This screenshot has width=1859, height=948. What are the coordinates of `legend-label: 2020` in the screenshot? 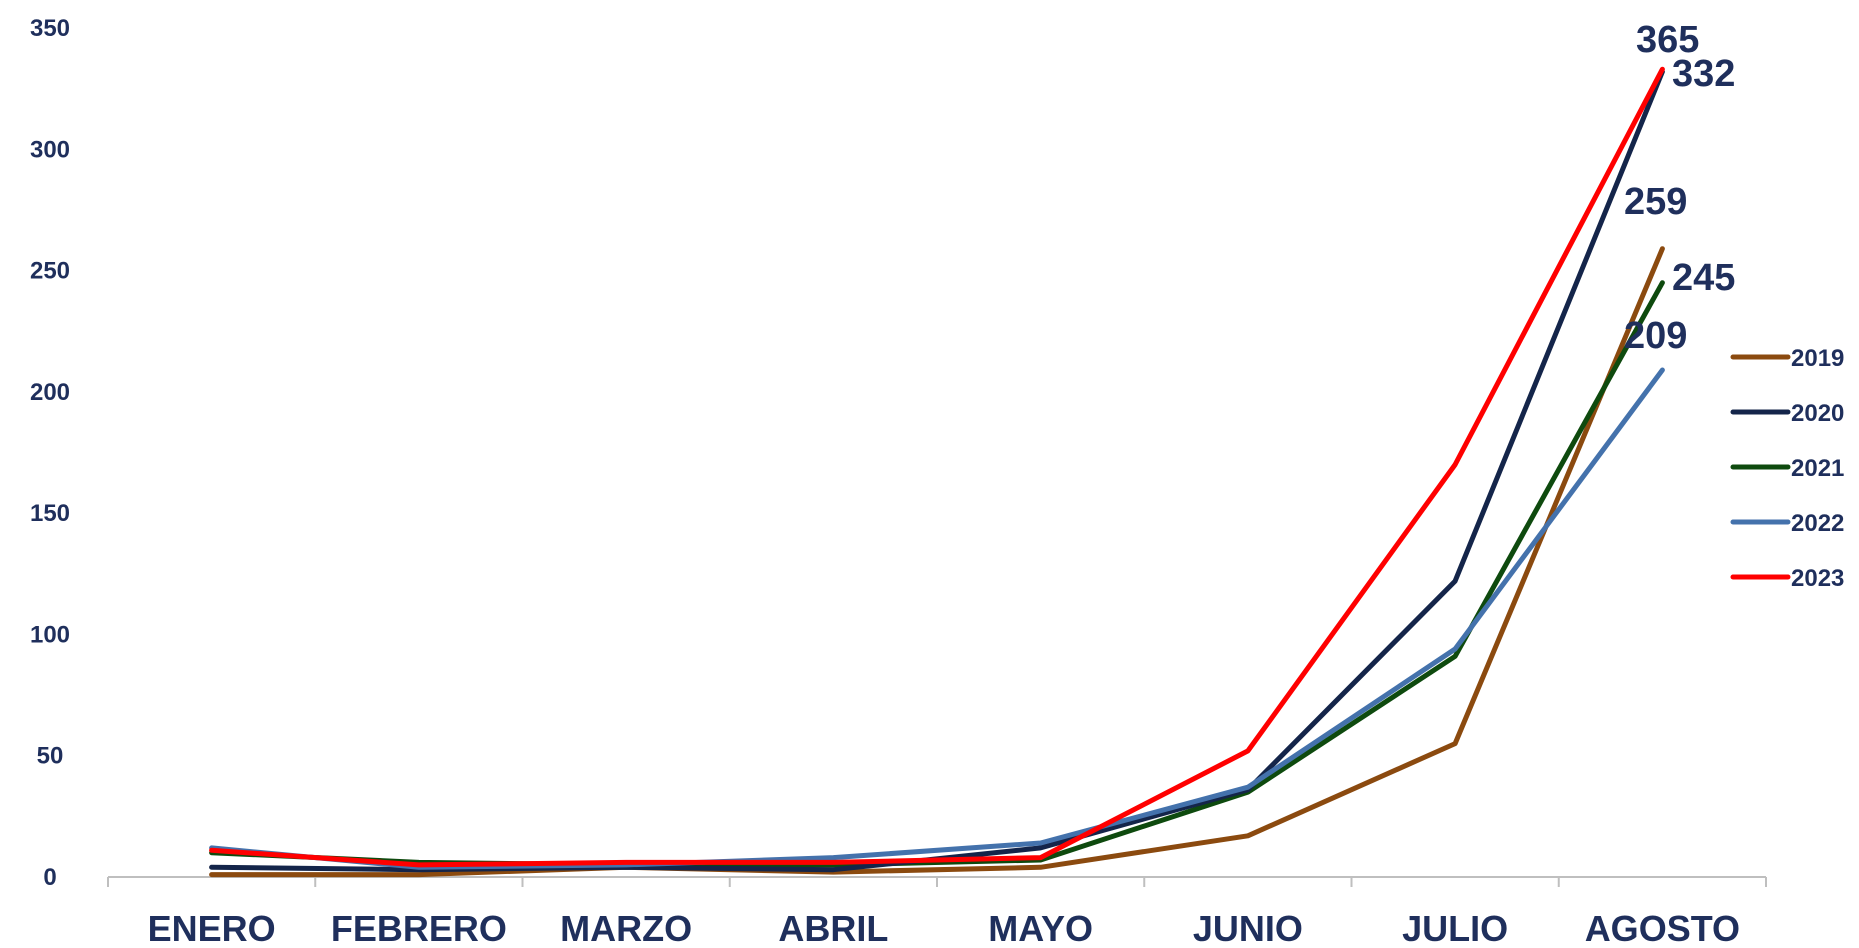 It's located at (1817, 413).